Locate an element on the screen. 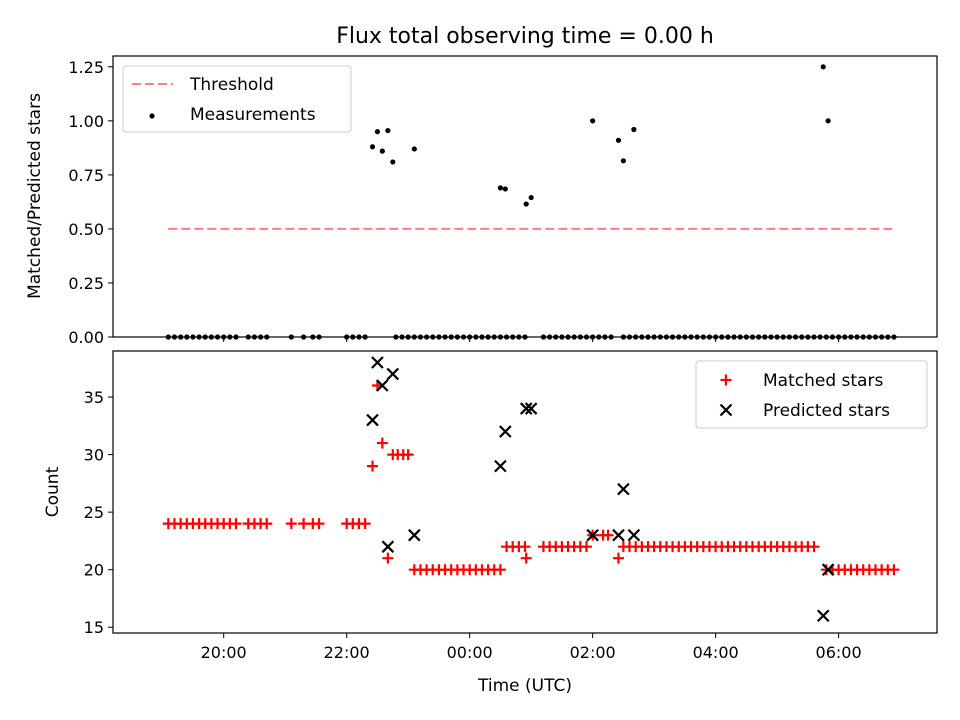  top-y-tick-label: 0.00 is located at coordinates (86, 337).